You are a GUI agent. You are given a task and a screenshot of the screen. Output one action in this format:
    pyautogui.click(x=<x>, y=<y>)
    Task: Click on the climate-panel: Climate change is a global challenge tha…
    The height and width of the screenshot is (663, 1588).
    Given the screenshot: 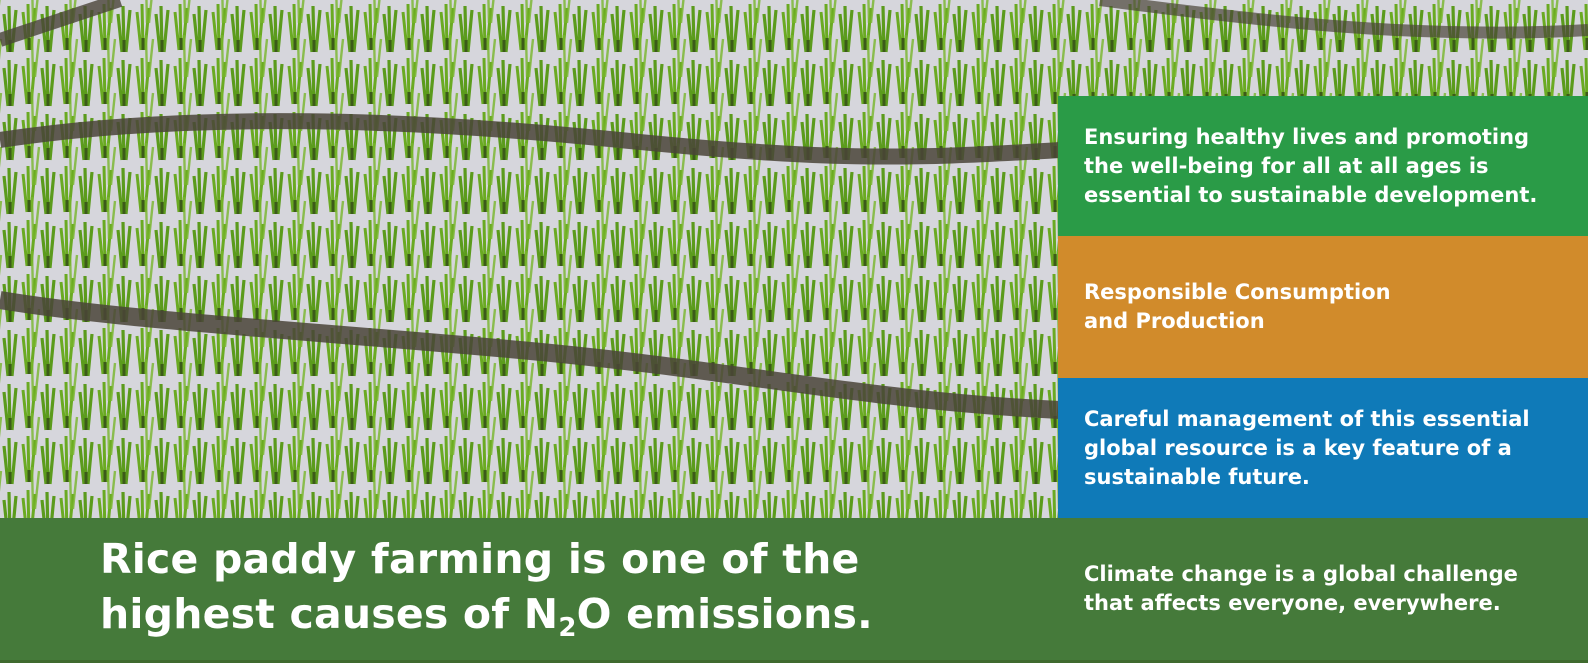 What is the action you would take?
    pyautogui.click(x=1323, y=589)
    